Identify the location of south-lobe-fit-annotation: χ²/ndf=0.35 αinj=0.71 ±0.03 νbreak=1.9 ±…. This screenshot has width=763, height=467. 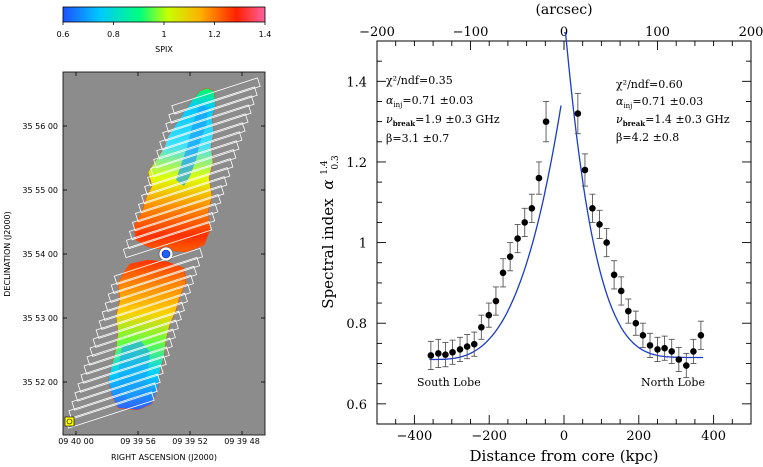
(443, 109).